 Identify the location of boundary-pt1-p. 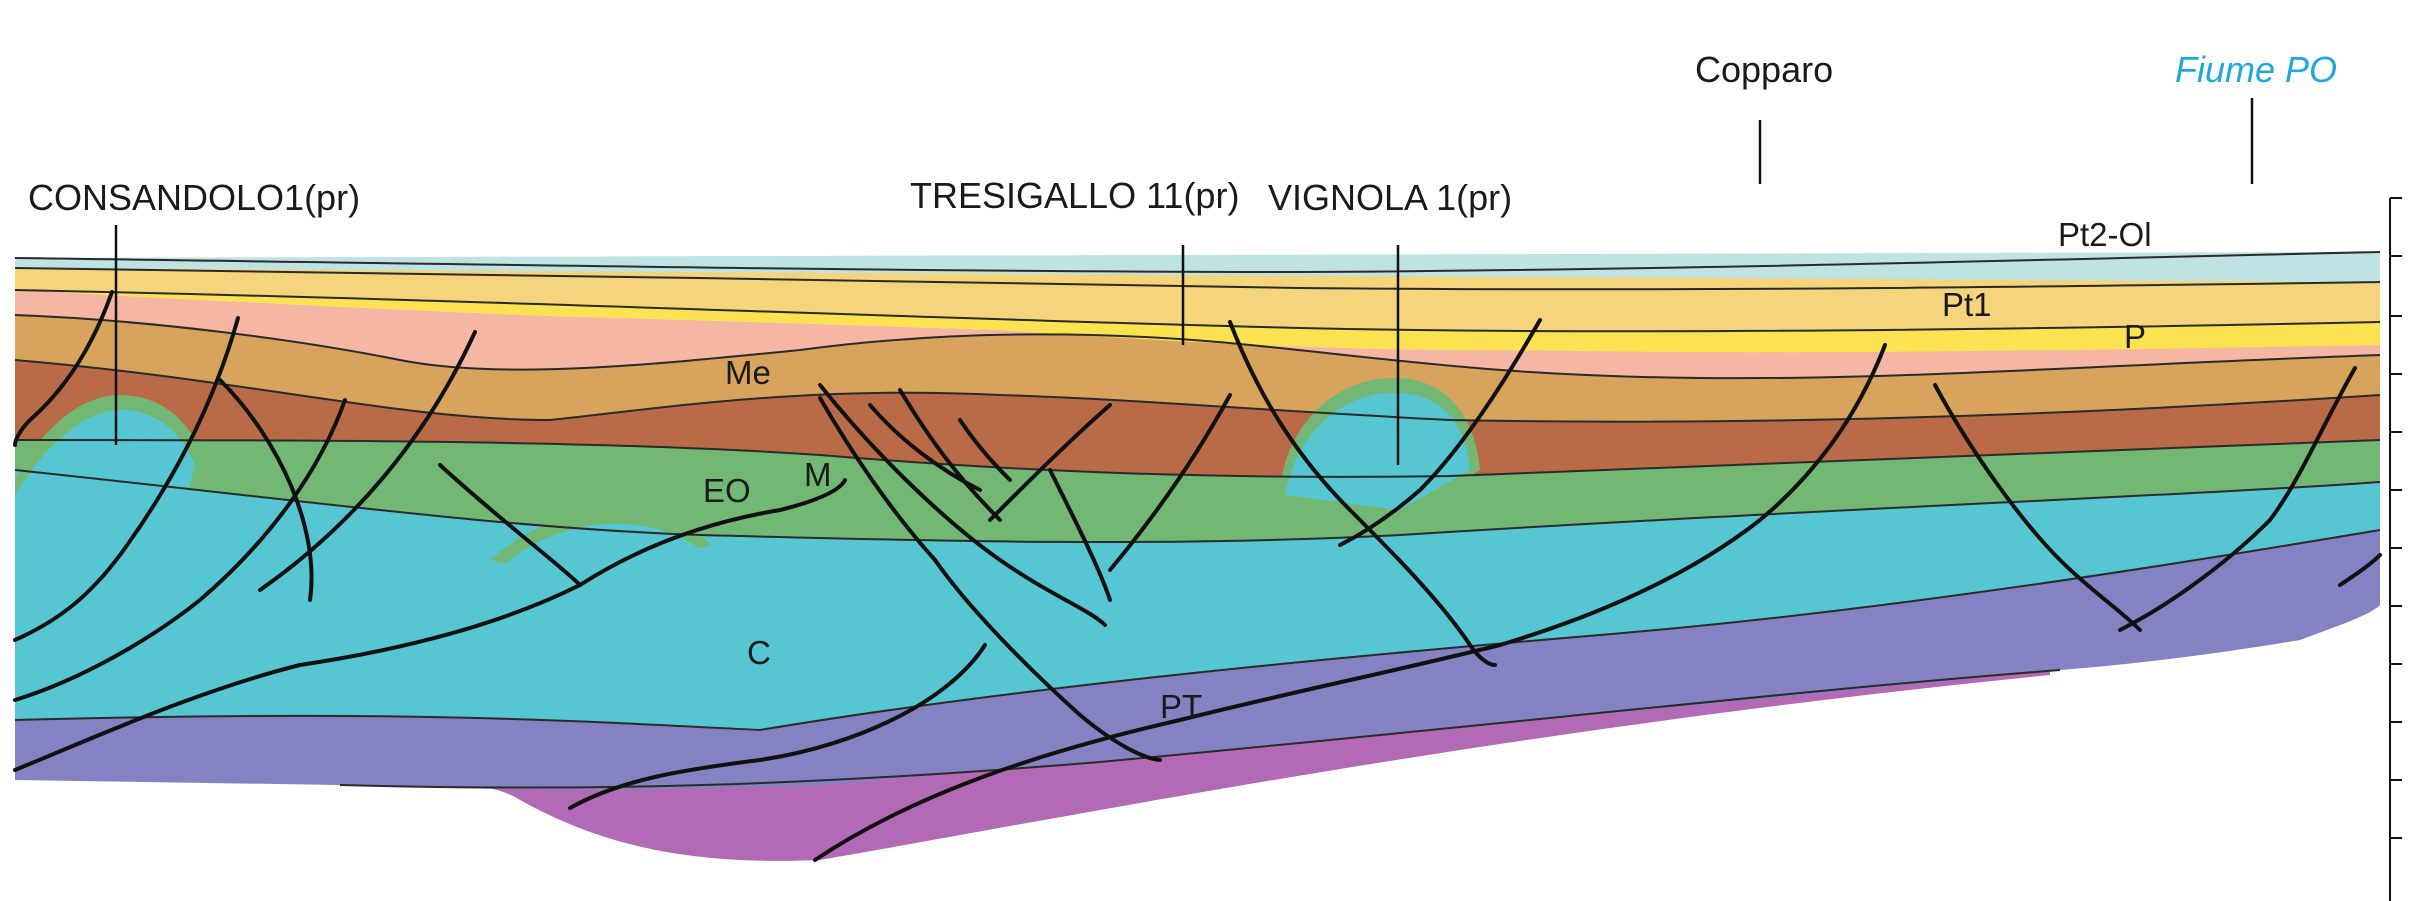
(1197, 279).